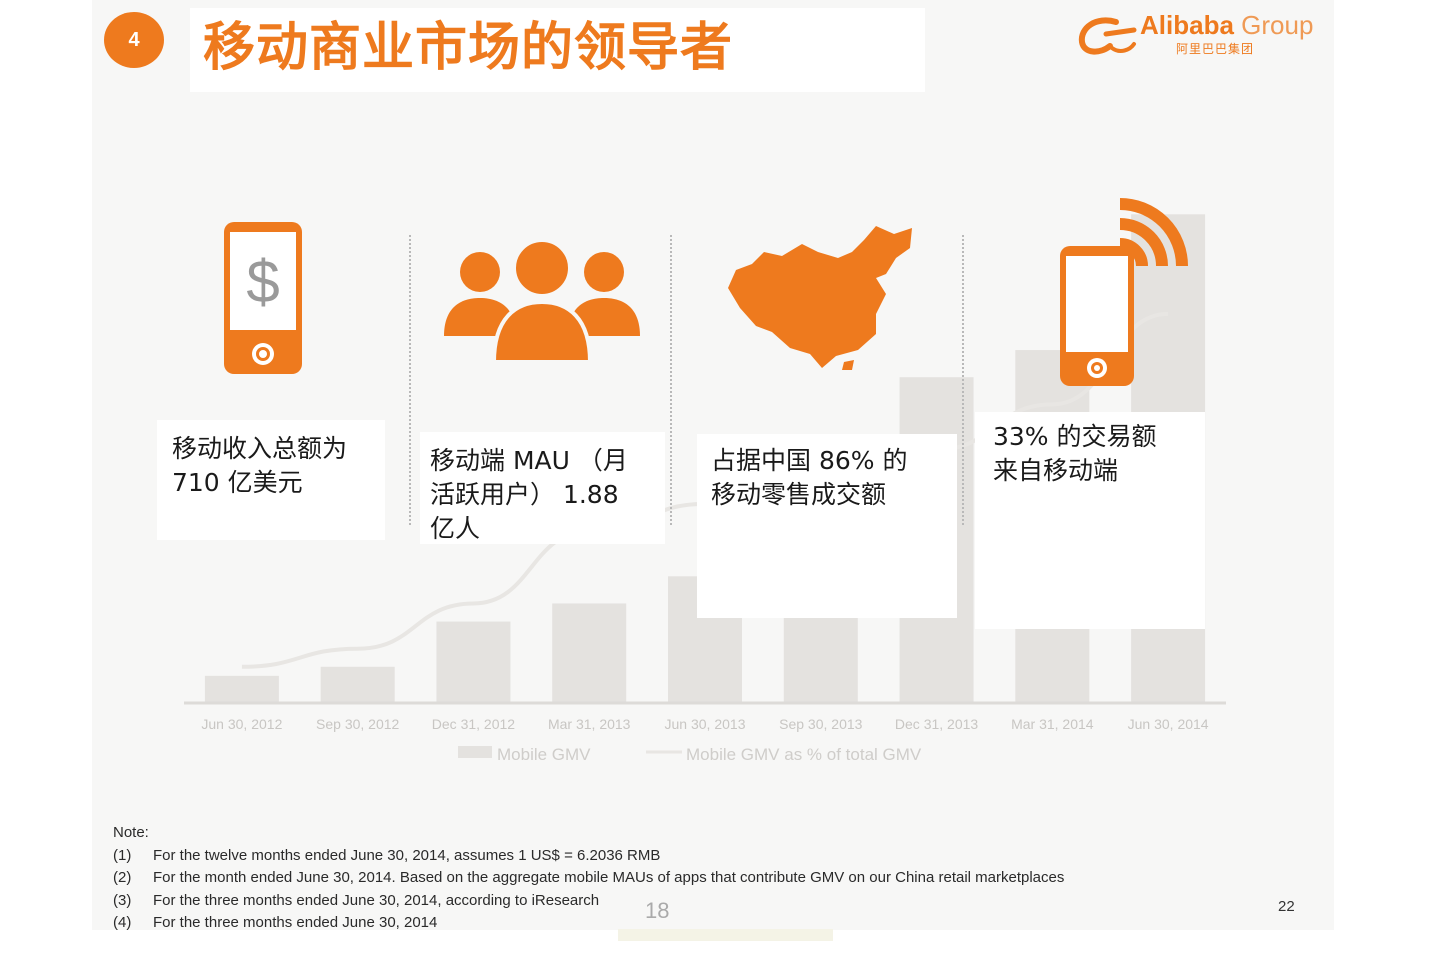 The width and height of the screenshot is (1440, 960). Describe the element at coordinates (1075, 454) in the screenshot. I see `stat-mobile-txn-text: 33% 的交易额 来自移动端` at that location.